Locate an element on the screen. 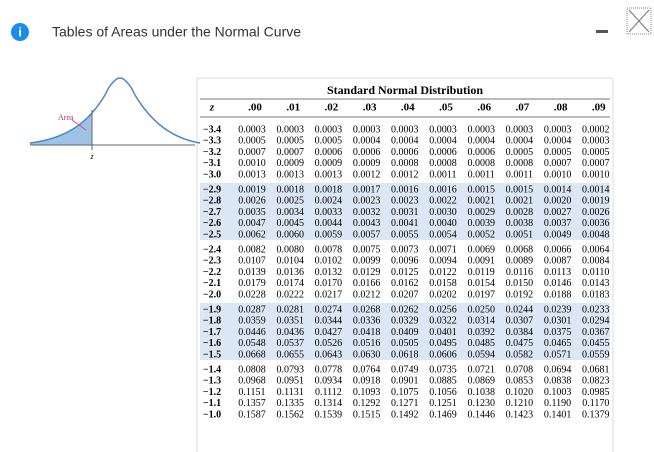 The height and width of the screenshot is (452, 654). z-cell: −1.3 is located at coordinates (212, 381).